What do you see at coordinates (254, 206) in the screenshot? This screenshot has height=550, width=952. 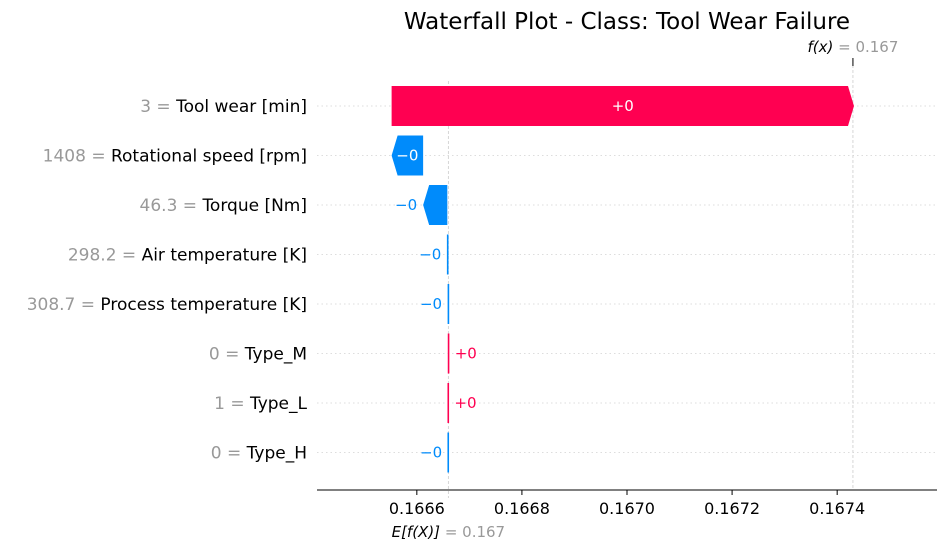 I see `feature-name: Torque [Nm]` at bounding box center [254, 206].